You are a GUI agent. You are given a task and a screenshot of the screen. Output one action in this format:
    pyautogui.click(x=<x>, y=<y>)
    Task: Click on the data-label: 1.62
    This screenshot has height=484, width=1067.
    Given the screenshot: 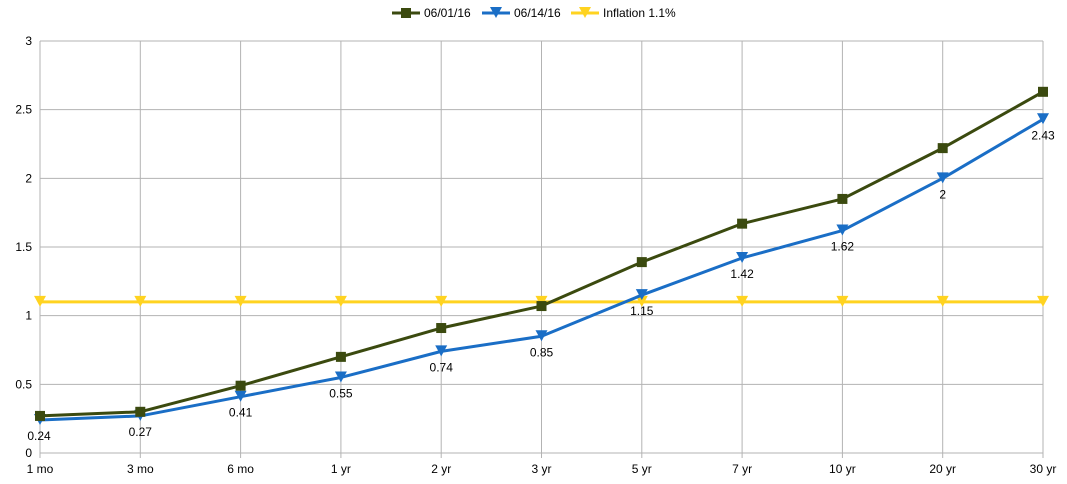 What is the action you would take?
    pyautogui.click(x=843, y=247)
    